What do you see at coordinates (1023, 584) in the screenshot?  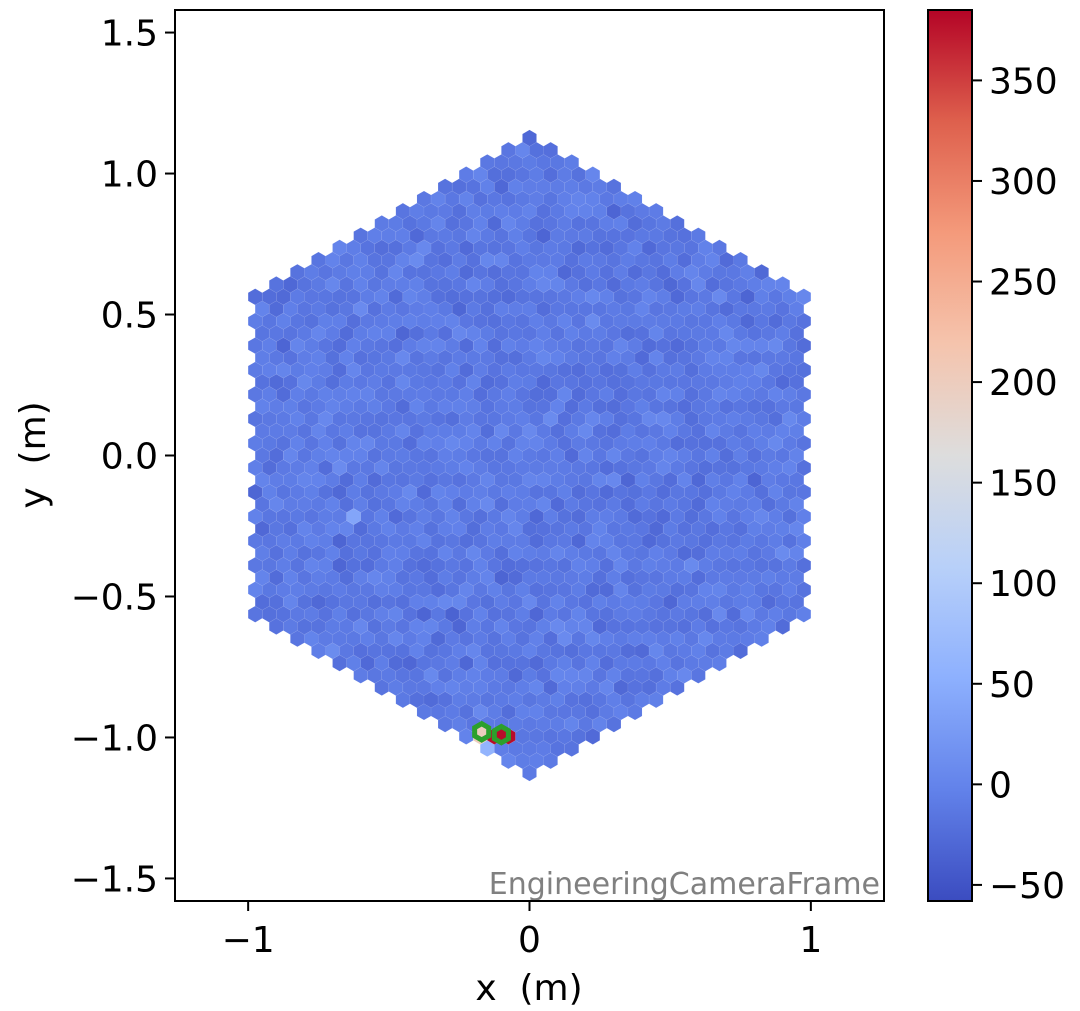 I see `colorbar-tick-label: 100` at bounding box center [1023, 584].